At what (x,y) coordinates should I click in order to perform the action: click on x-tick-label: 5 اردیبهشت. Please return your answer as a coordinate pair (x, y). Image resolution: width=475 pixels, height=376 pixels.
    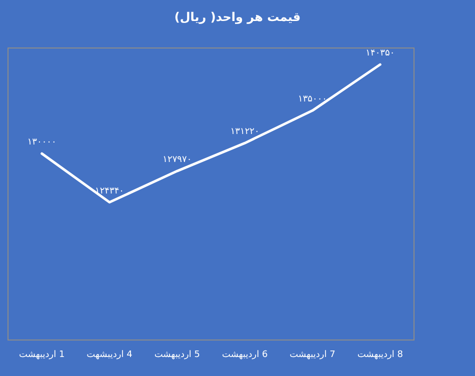
    Looking at the image, I should click on (177, 355).